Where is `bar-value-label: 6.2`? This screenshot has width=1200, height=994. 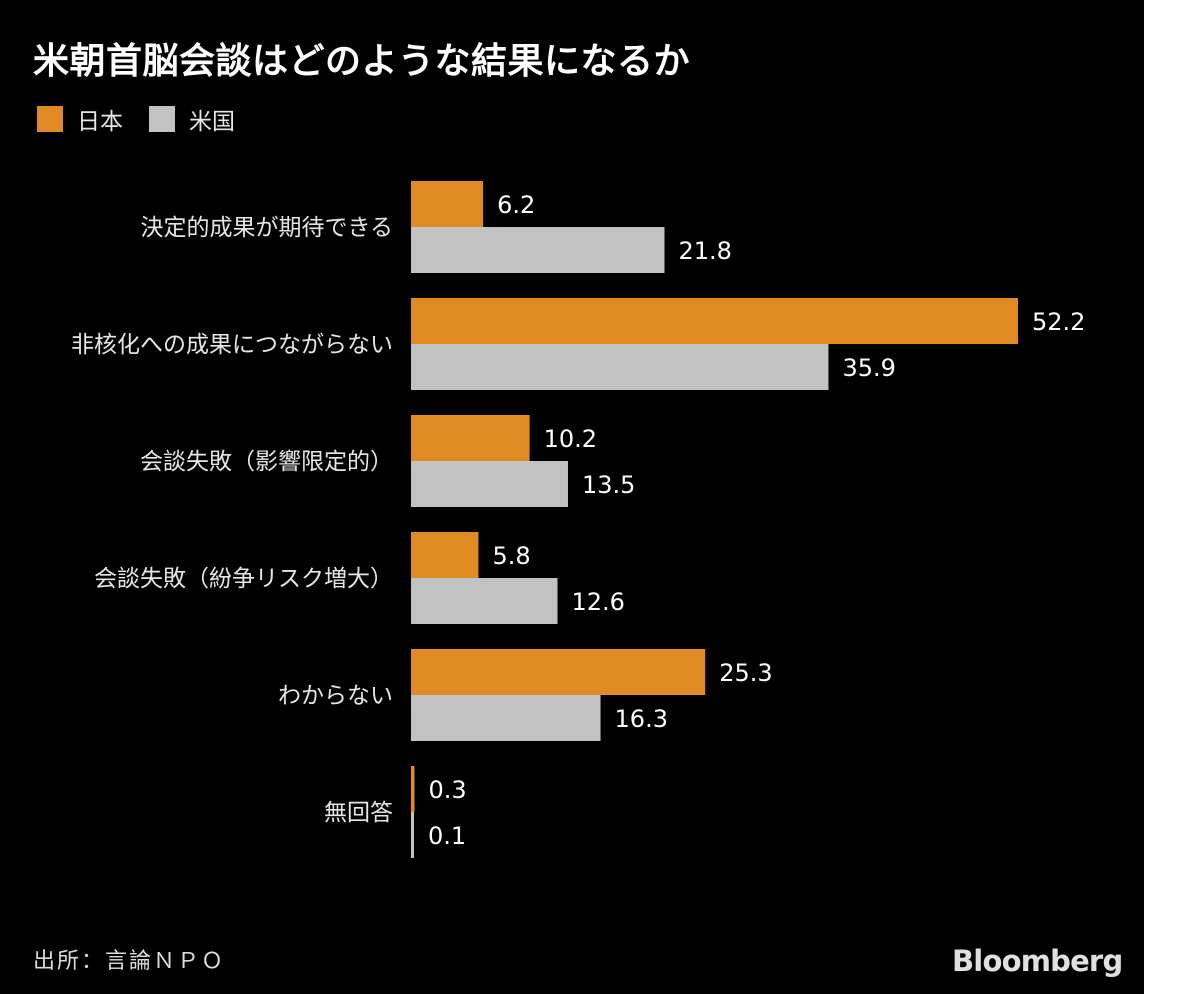
bar-value-label: 6.2 is located at coordinates (516, 205).